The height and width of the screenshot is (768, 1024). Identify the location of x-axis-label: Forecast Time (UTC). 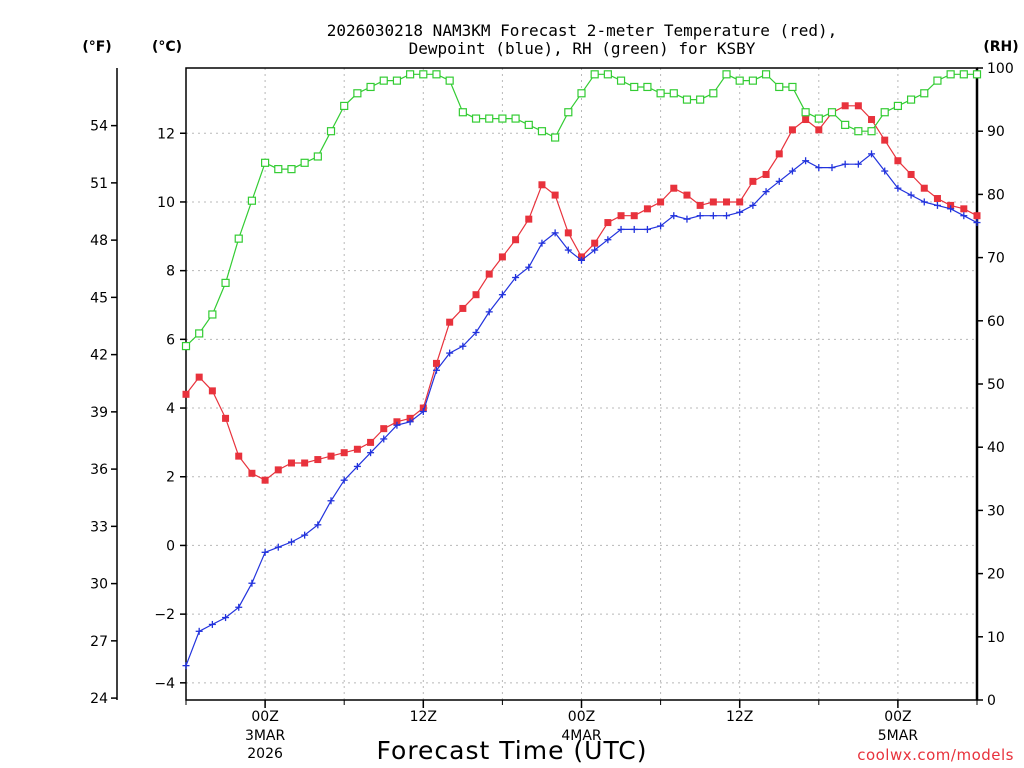
(512, 750).